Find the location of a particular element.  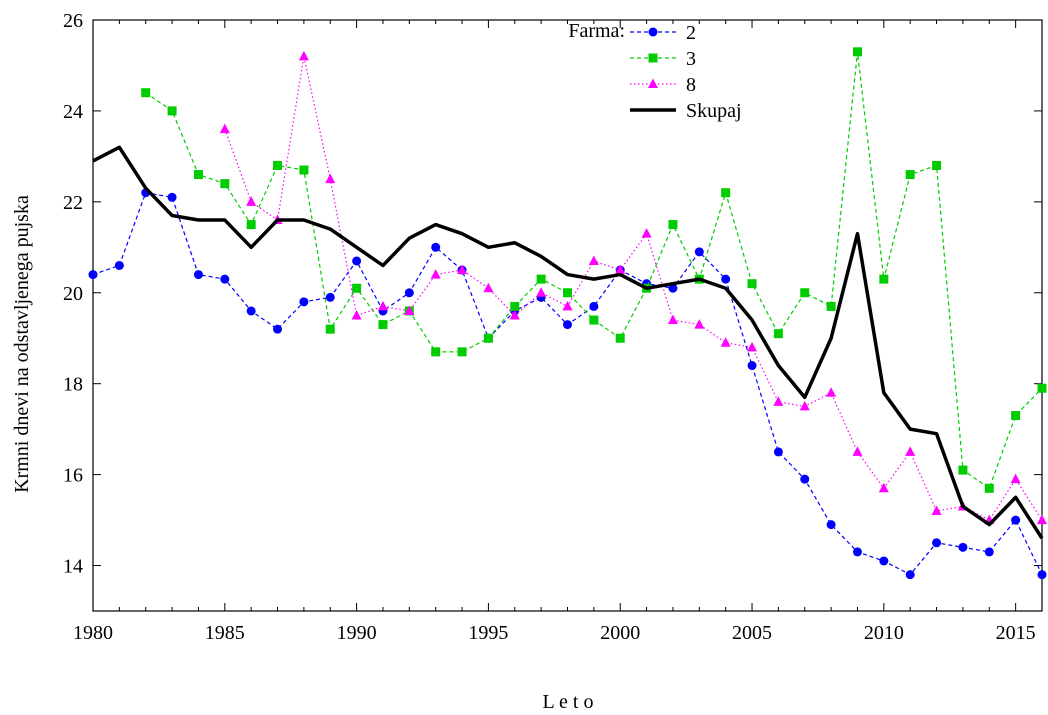

legend-entry-8-marker is located at coordinates (653, 83).